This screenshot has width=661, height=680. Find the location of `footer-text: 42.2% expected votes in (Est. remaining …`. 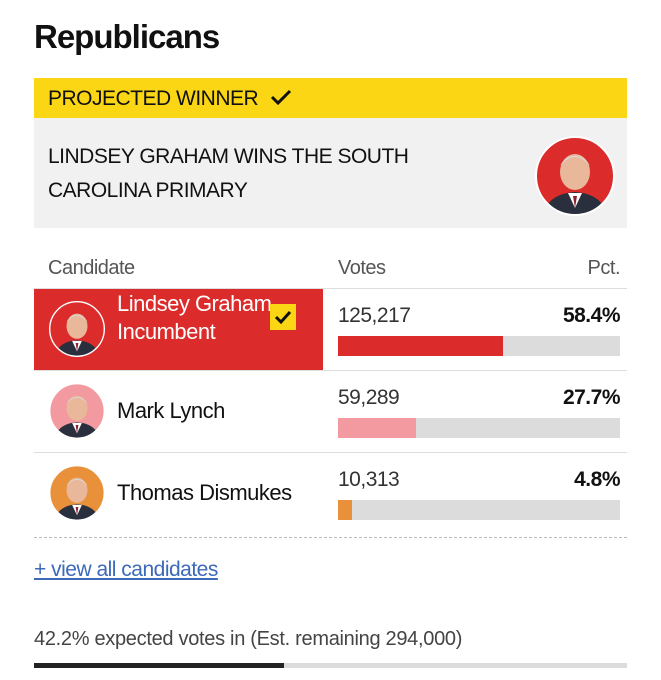

footer-text: 42.2% expected votes in (Est. remaining … is located at coordinates (248, 639).